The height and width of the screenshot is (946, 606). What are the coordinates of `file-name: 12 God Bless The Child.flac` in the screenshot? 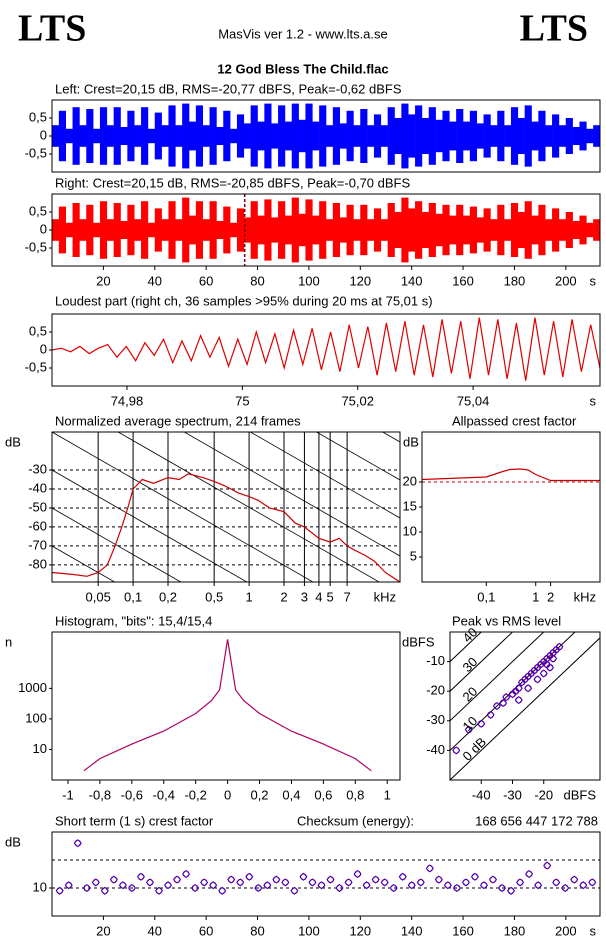 It's located at (302, 68).